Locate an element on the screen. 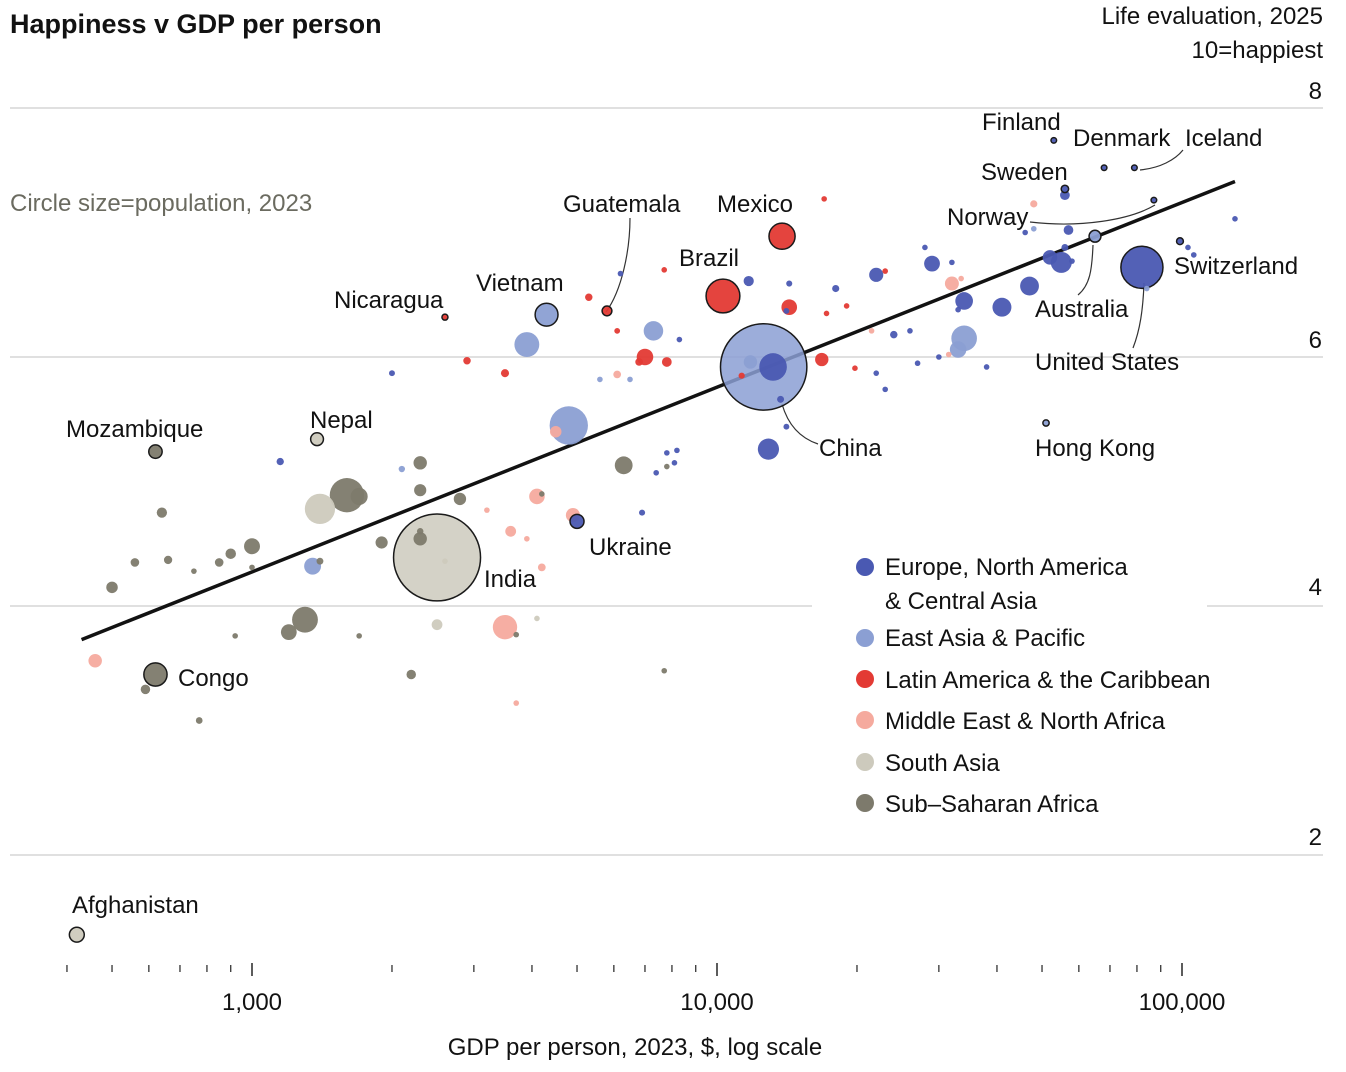 The height and width of the screenshot is (1072, 1346). chart-title: Happiness v GDP per person is located at coordinates (196, 24).